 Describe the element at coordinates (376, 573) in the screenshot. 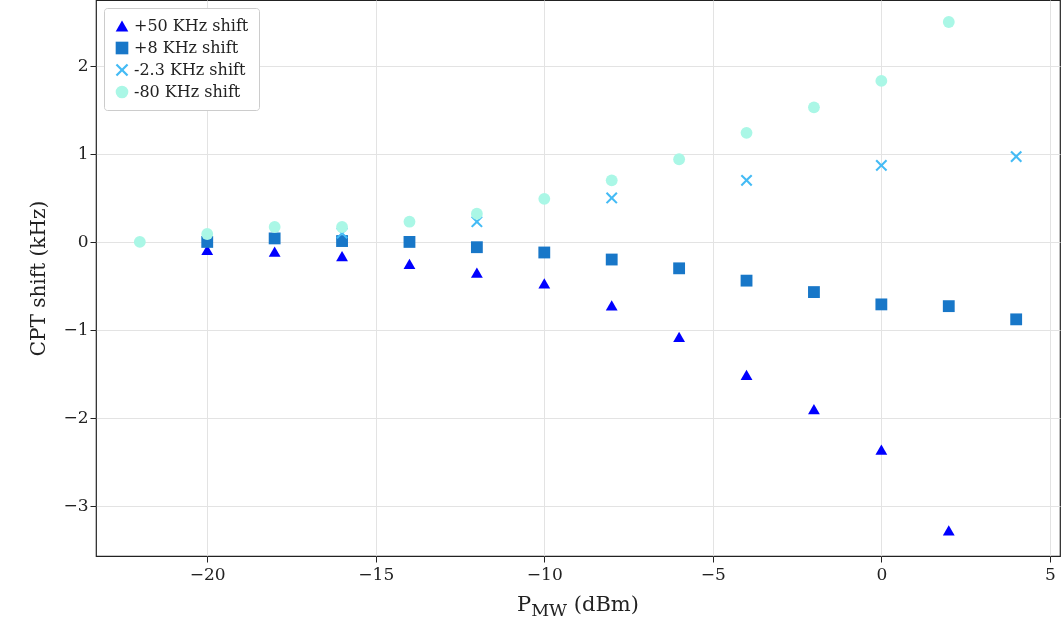

I see `x-tick-label: −15` at that location.